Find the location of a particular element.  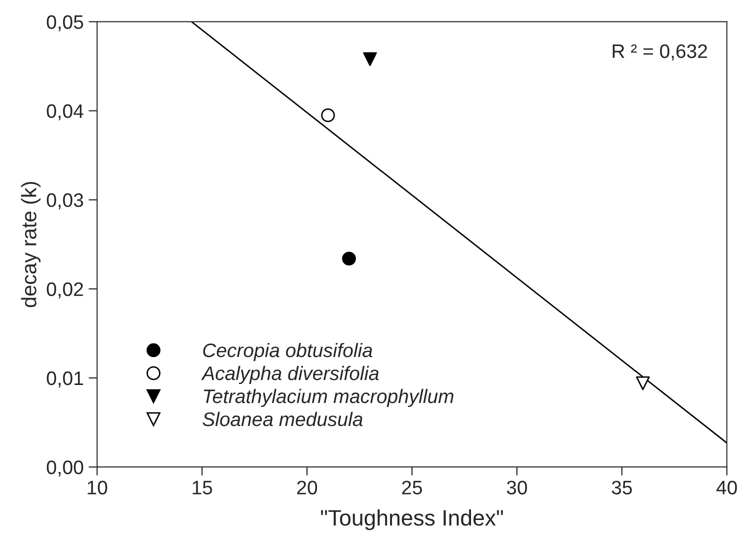

legend-label: Acalypha diversifolia is located at coordinates (290, 375).